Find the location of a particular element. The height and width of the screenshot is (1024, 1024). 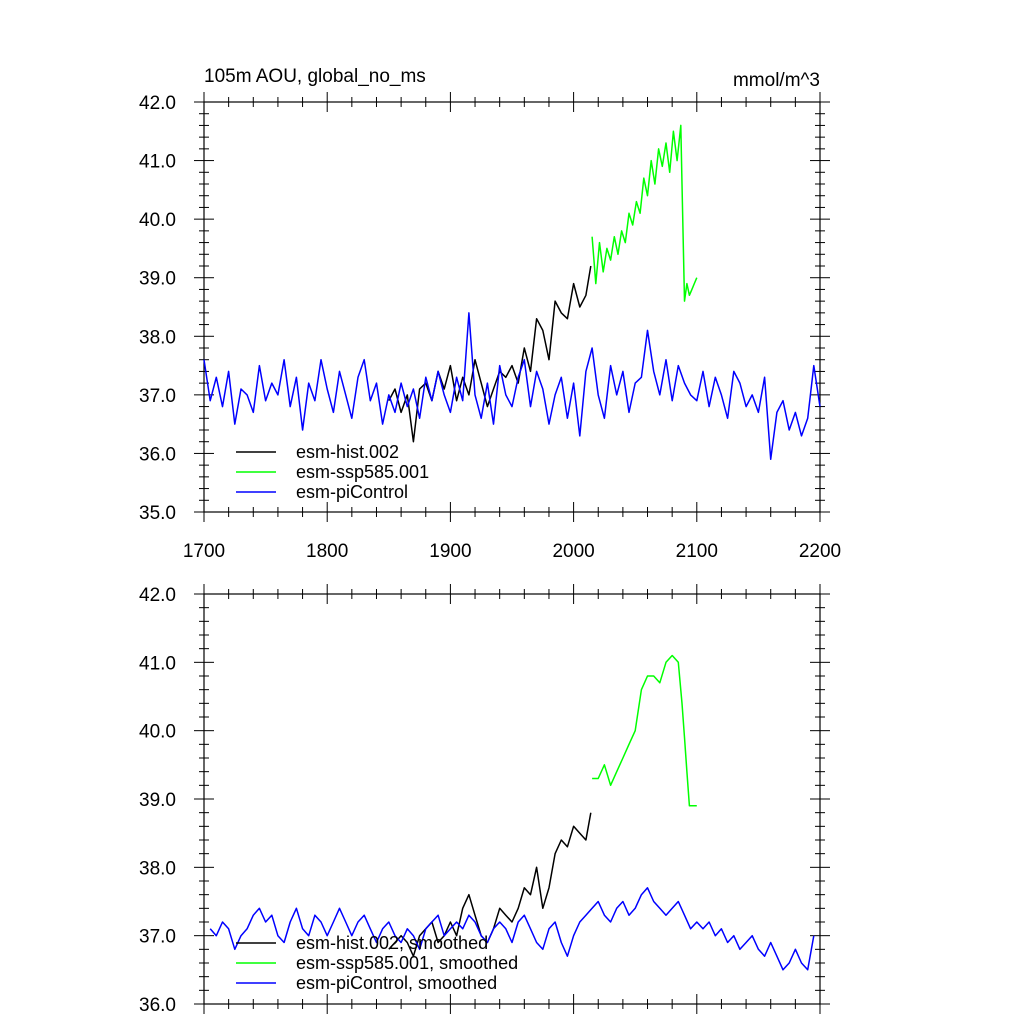

x-tick-label: 1700 is located at coordinates (204, 551).